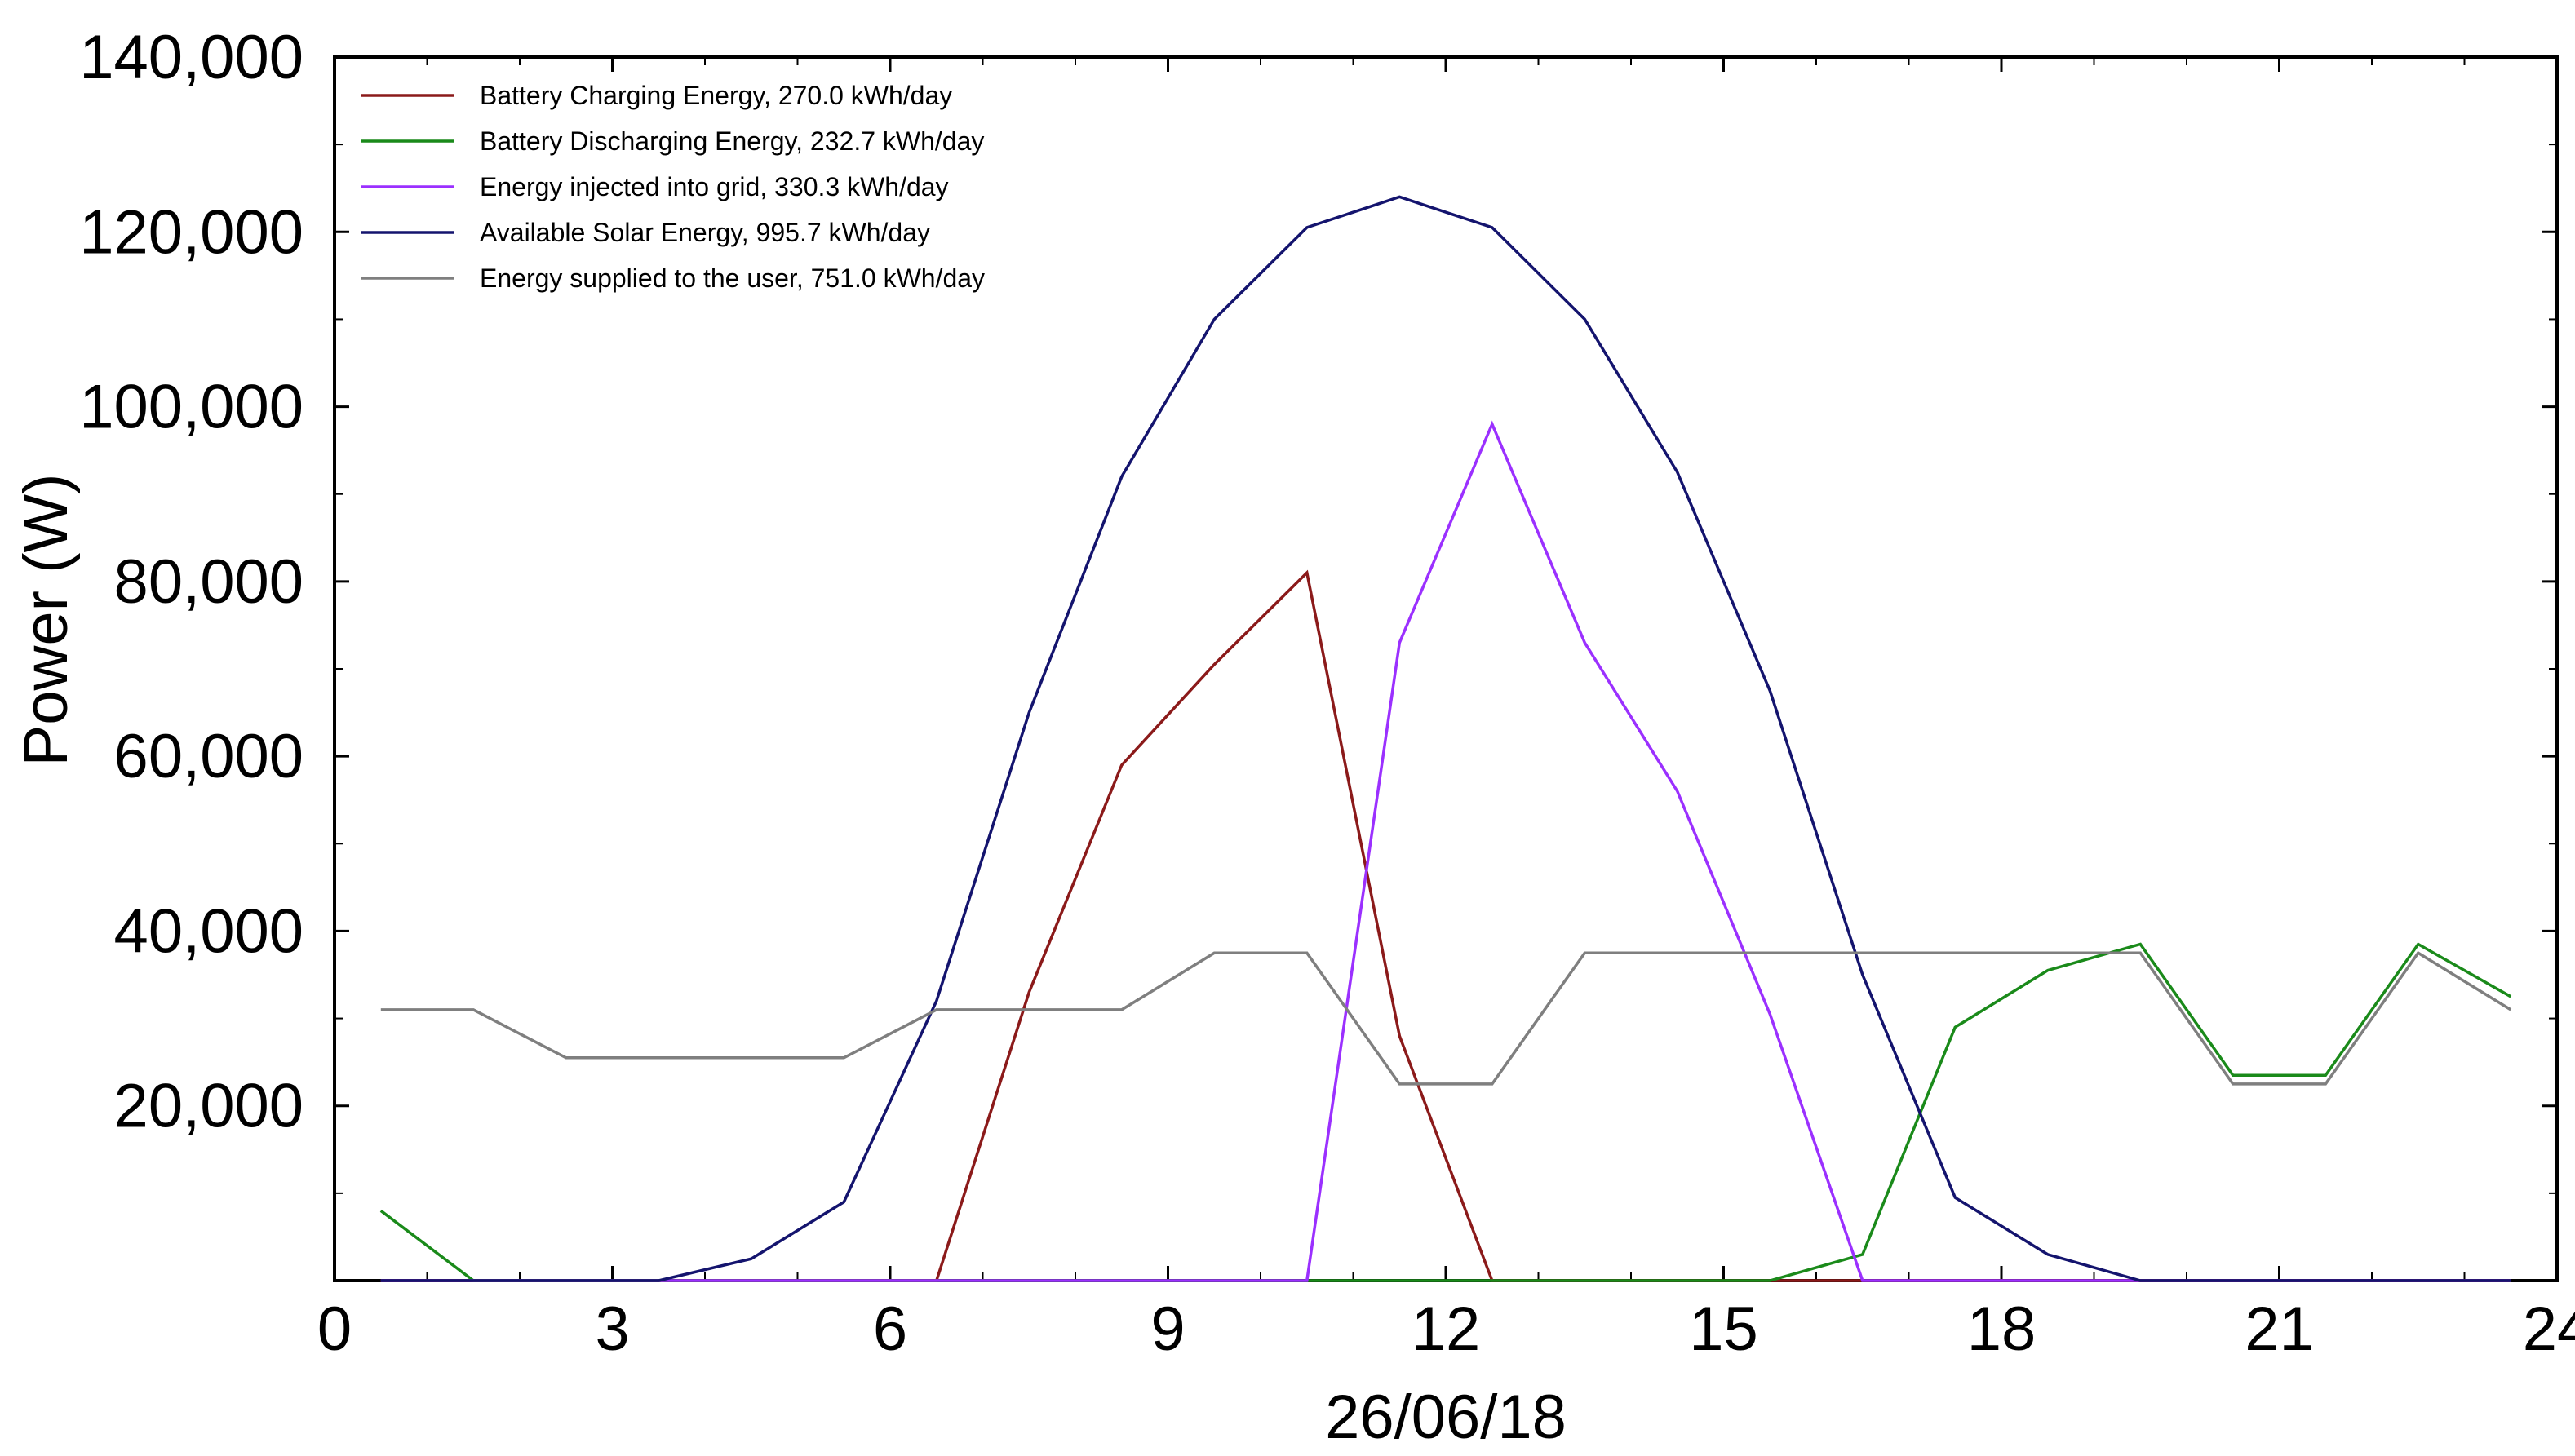  I want to click on y-tick-label: 100,000, so click(191, 407).